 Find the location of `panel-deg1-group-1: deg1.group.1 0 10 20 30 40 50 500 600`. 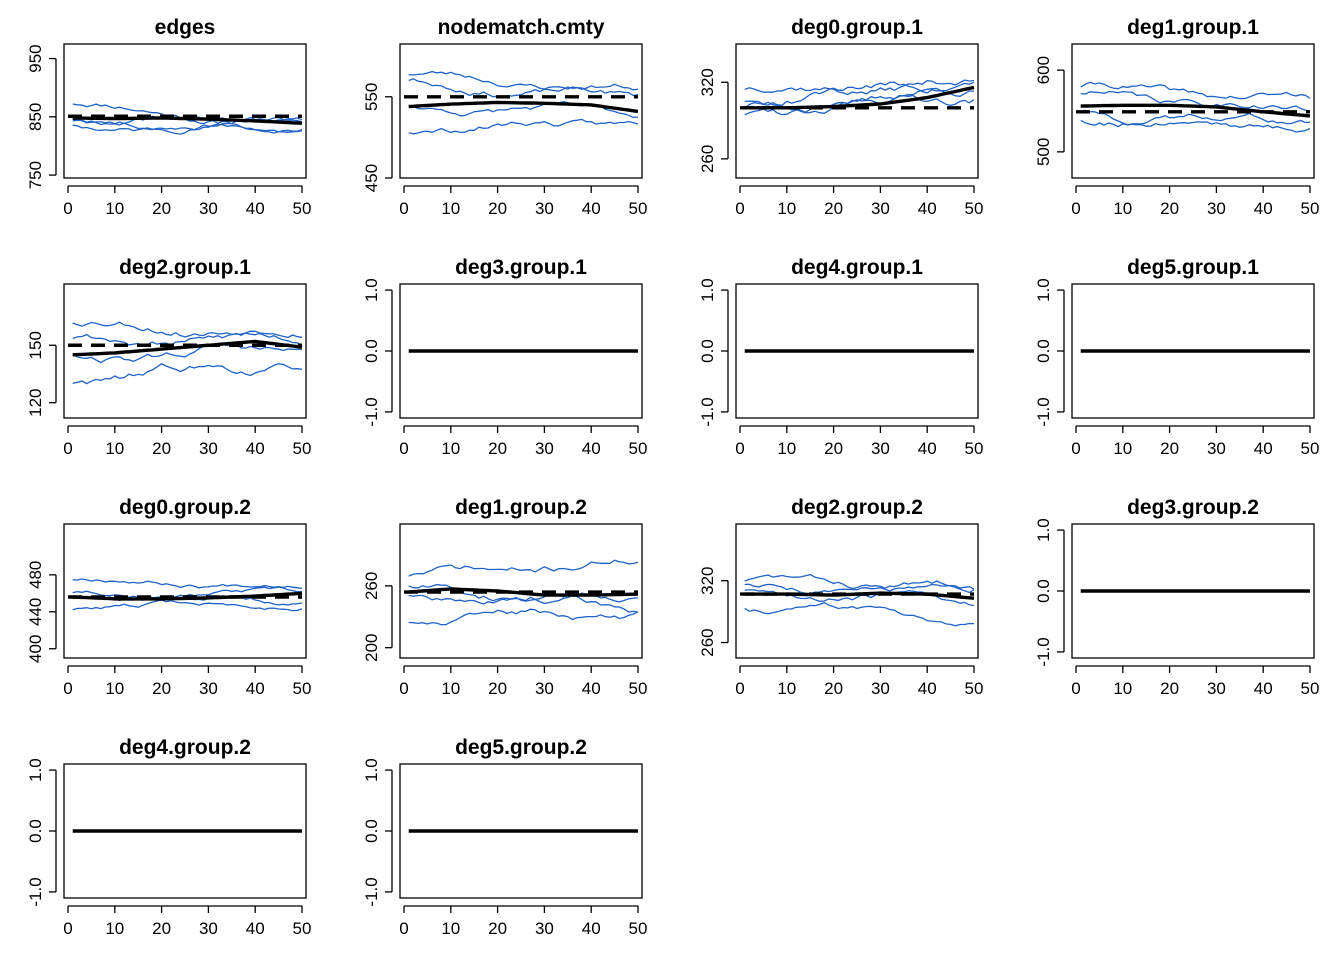

panel-deg1-group-1: deg1.group.1 0 10 20 30 40 50 500 600 is located at coordinates (1176, 117).